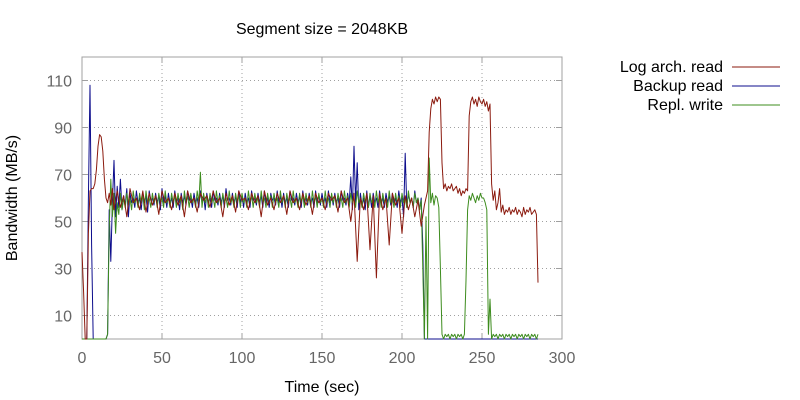 Image resolution: width=800 pixels, height=400 pixels. I want to click on y-tick-label: 110, so click(59, 82).